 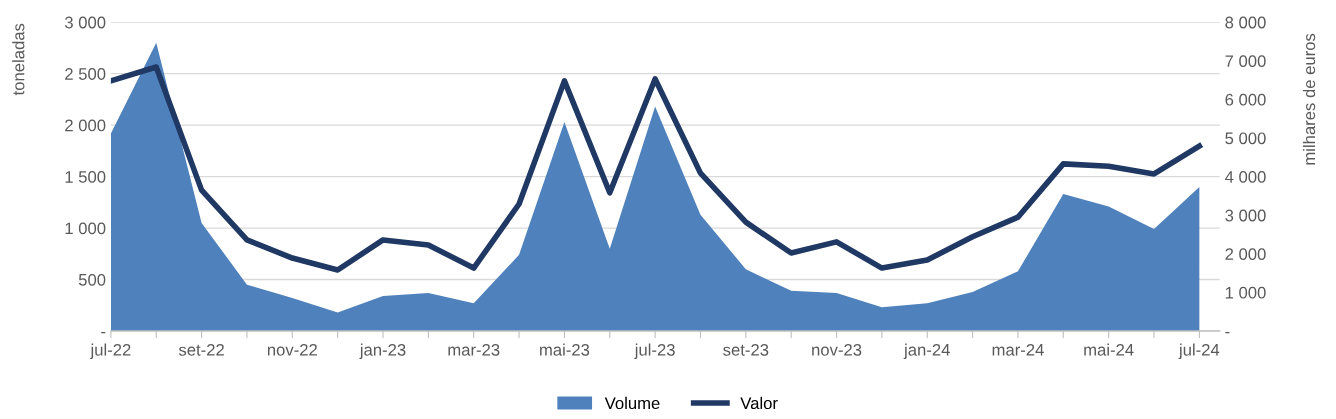 I want to click on x-tick-label: jan-23, so click(x=382, y=351).